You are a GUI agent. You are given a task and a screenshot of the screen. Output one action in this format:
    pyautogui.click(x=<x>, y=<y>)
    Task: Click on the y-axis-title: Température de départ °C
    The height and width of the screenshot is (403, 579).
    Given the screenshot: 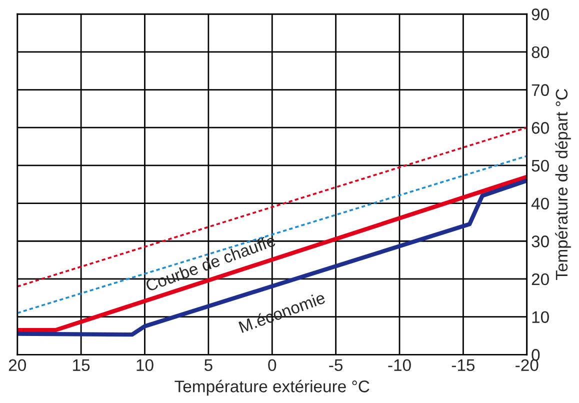 What is the action you would take?
    pyautogui.click(x=563, y=184)
    